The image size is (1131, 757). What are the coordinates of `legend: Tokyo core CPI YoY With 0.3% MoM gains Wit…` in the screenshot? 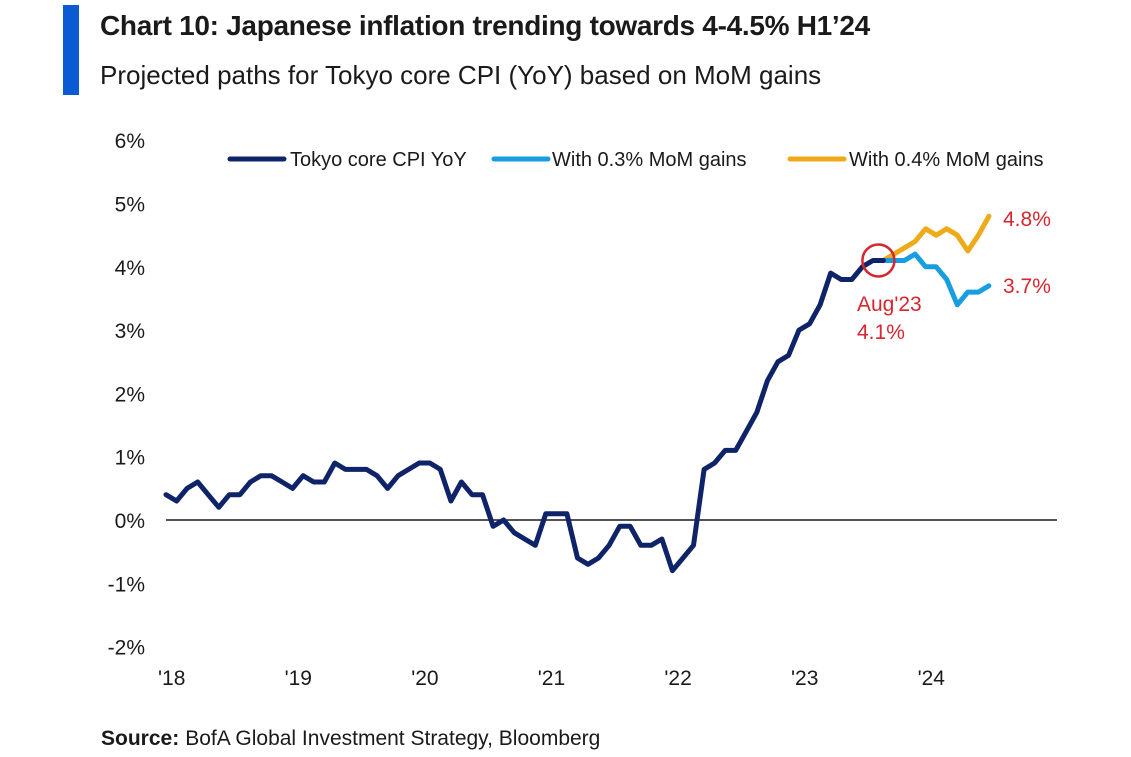 It's located at (635, 160).